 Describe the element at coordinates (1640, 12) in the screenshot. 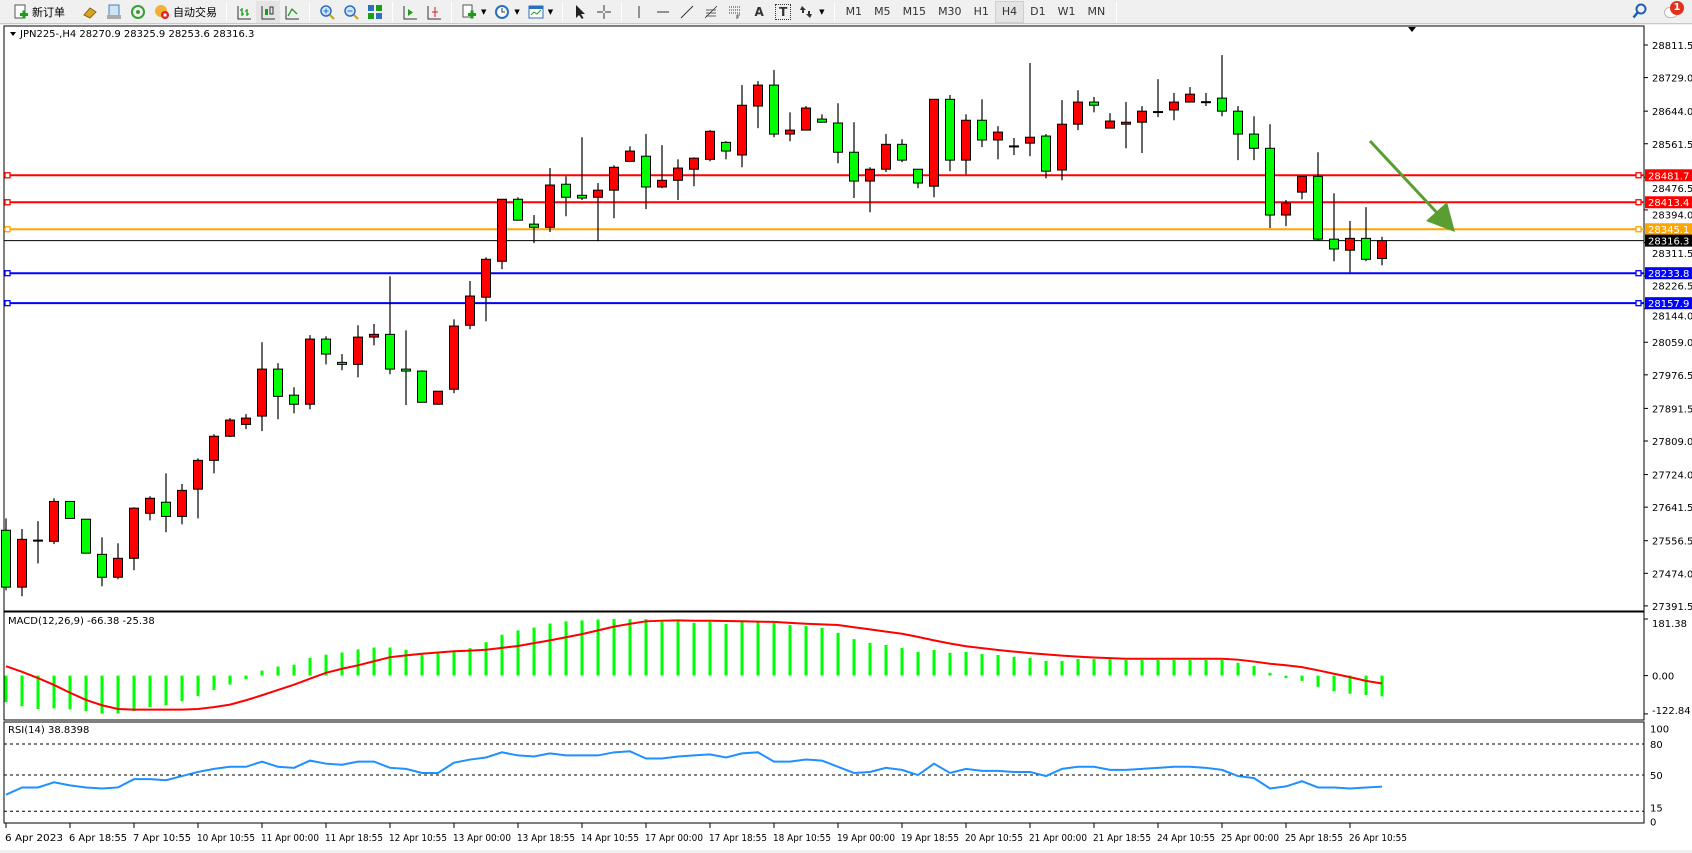

I see `search-icon` at that location.